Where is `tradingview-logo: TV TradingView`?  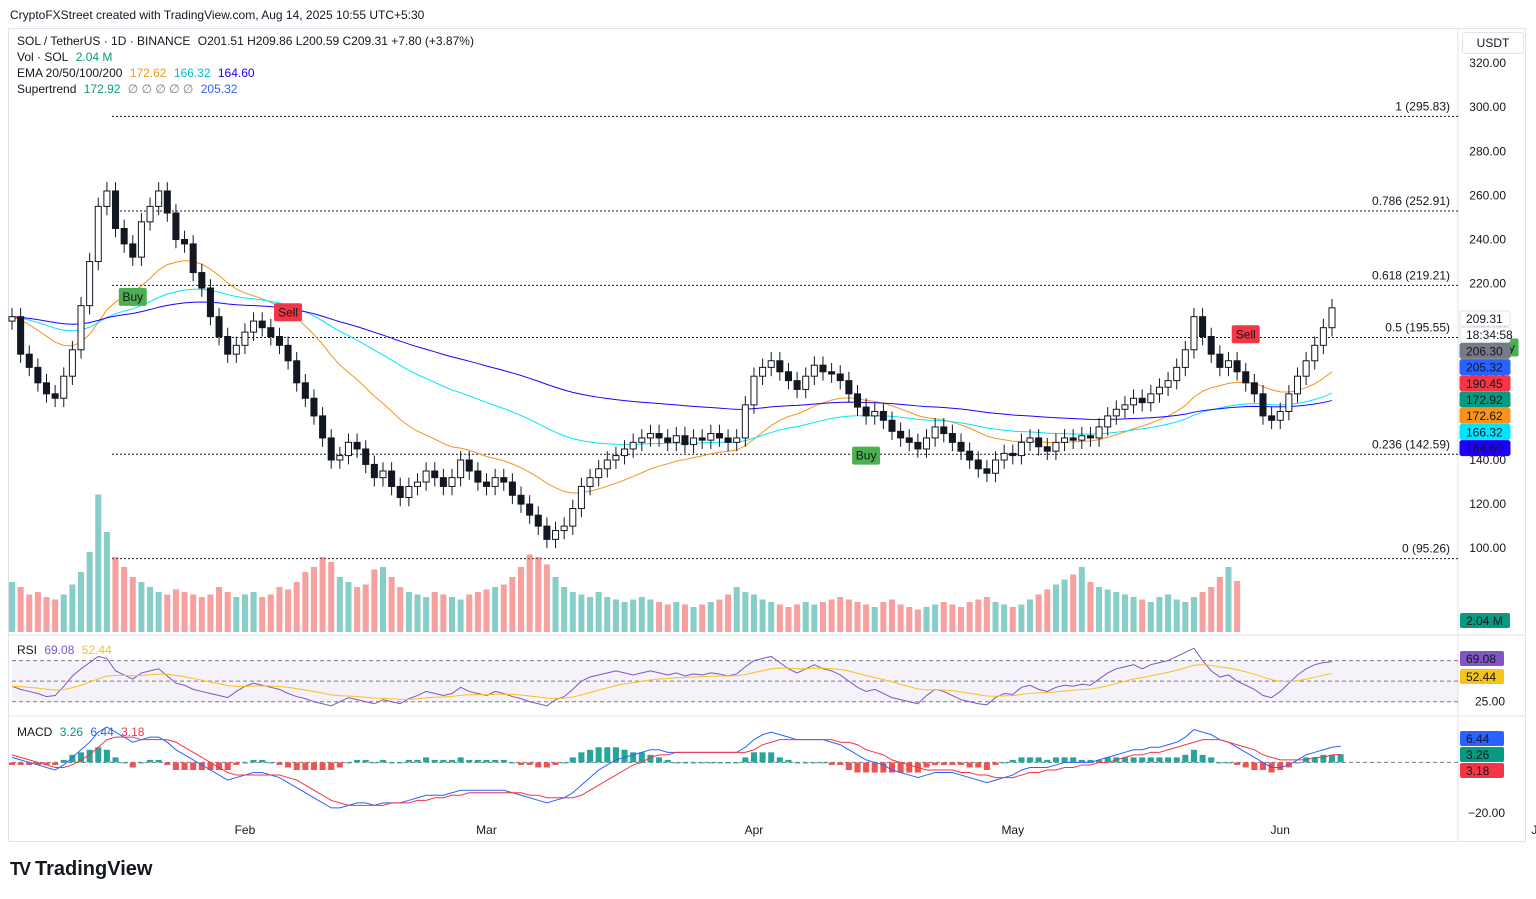
tradingview-logo: TV TradingView is located at coordinates (81, 869).